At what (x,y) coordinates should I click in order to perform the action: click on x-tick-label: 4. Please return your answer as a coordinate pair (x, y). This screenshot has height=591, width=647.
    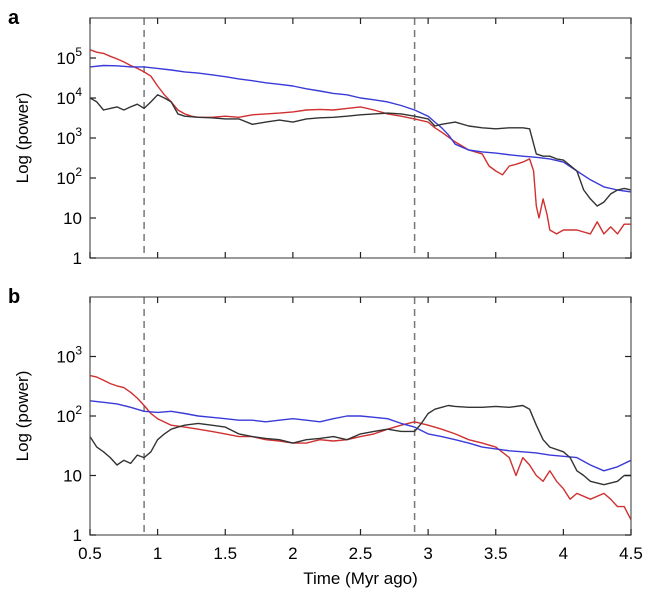
    Looking at the image, I should click on (563, 553).